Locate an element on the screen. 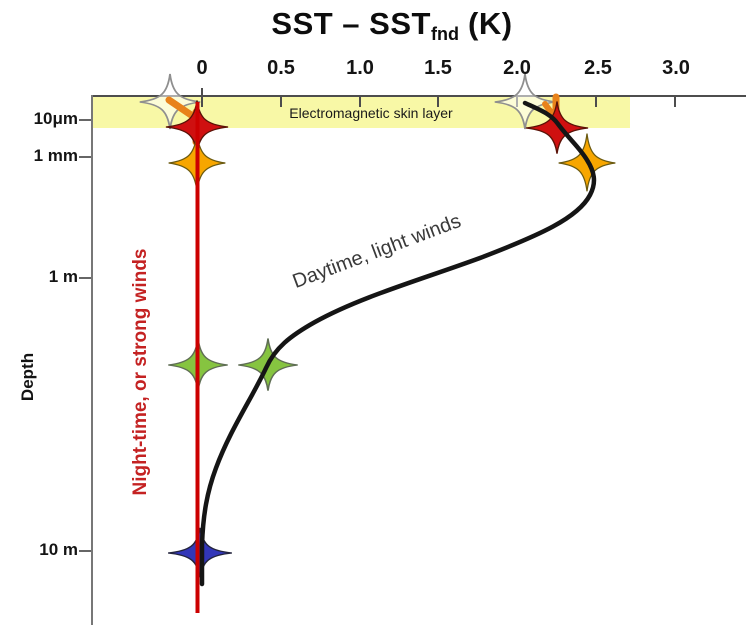 The width and height of the screenshot is (750, 631). night-series-label: Night-time, or strong winds is located at coordinates (140, 372).